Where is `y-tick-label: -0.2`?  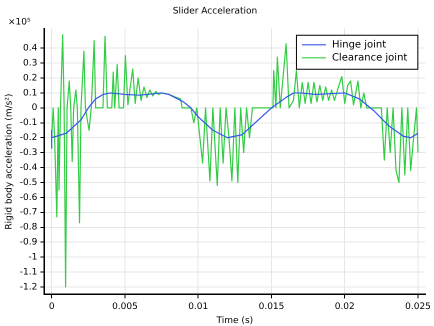
y-tick-label: -0.2 is located at coordinates (29, 138).